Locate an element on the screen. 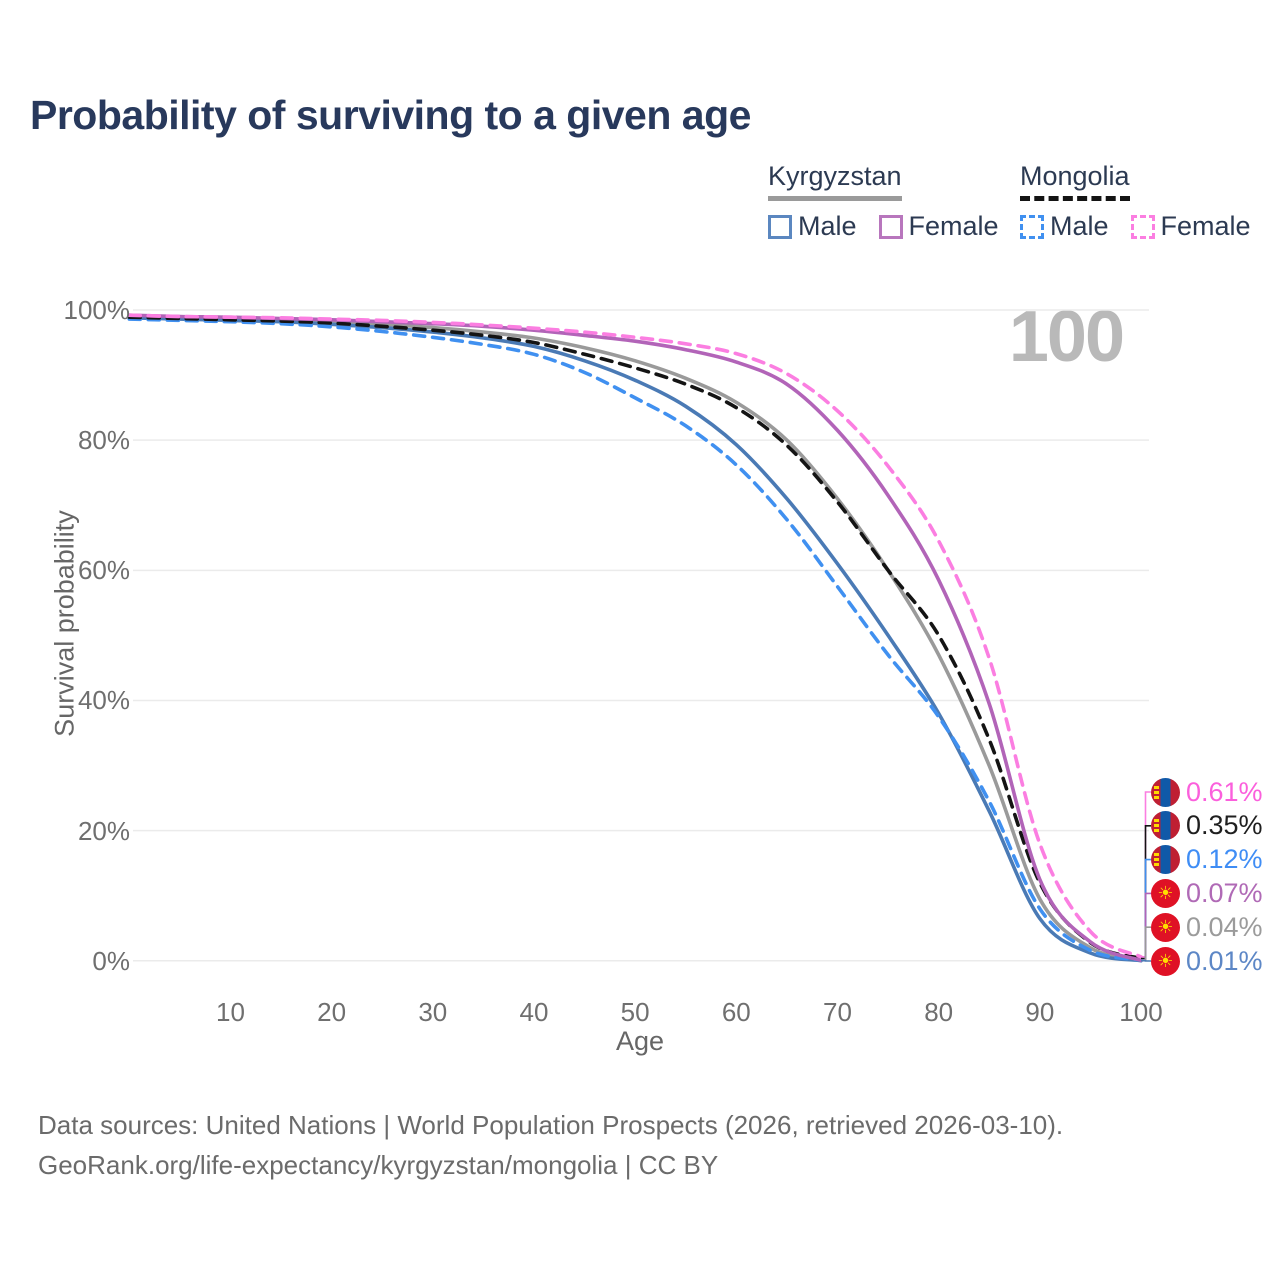 This screenshot has height=1280, width=1280. x-tick-label: 10 is located at coordinates (230, 1012).